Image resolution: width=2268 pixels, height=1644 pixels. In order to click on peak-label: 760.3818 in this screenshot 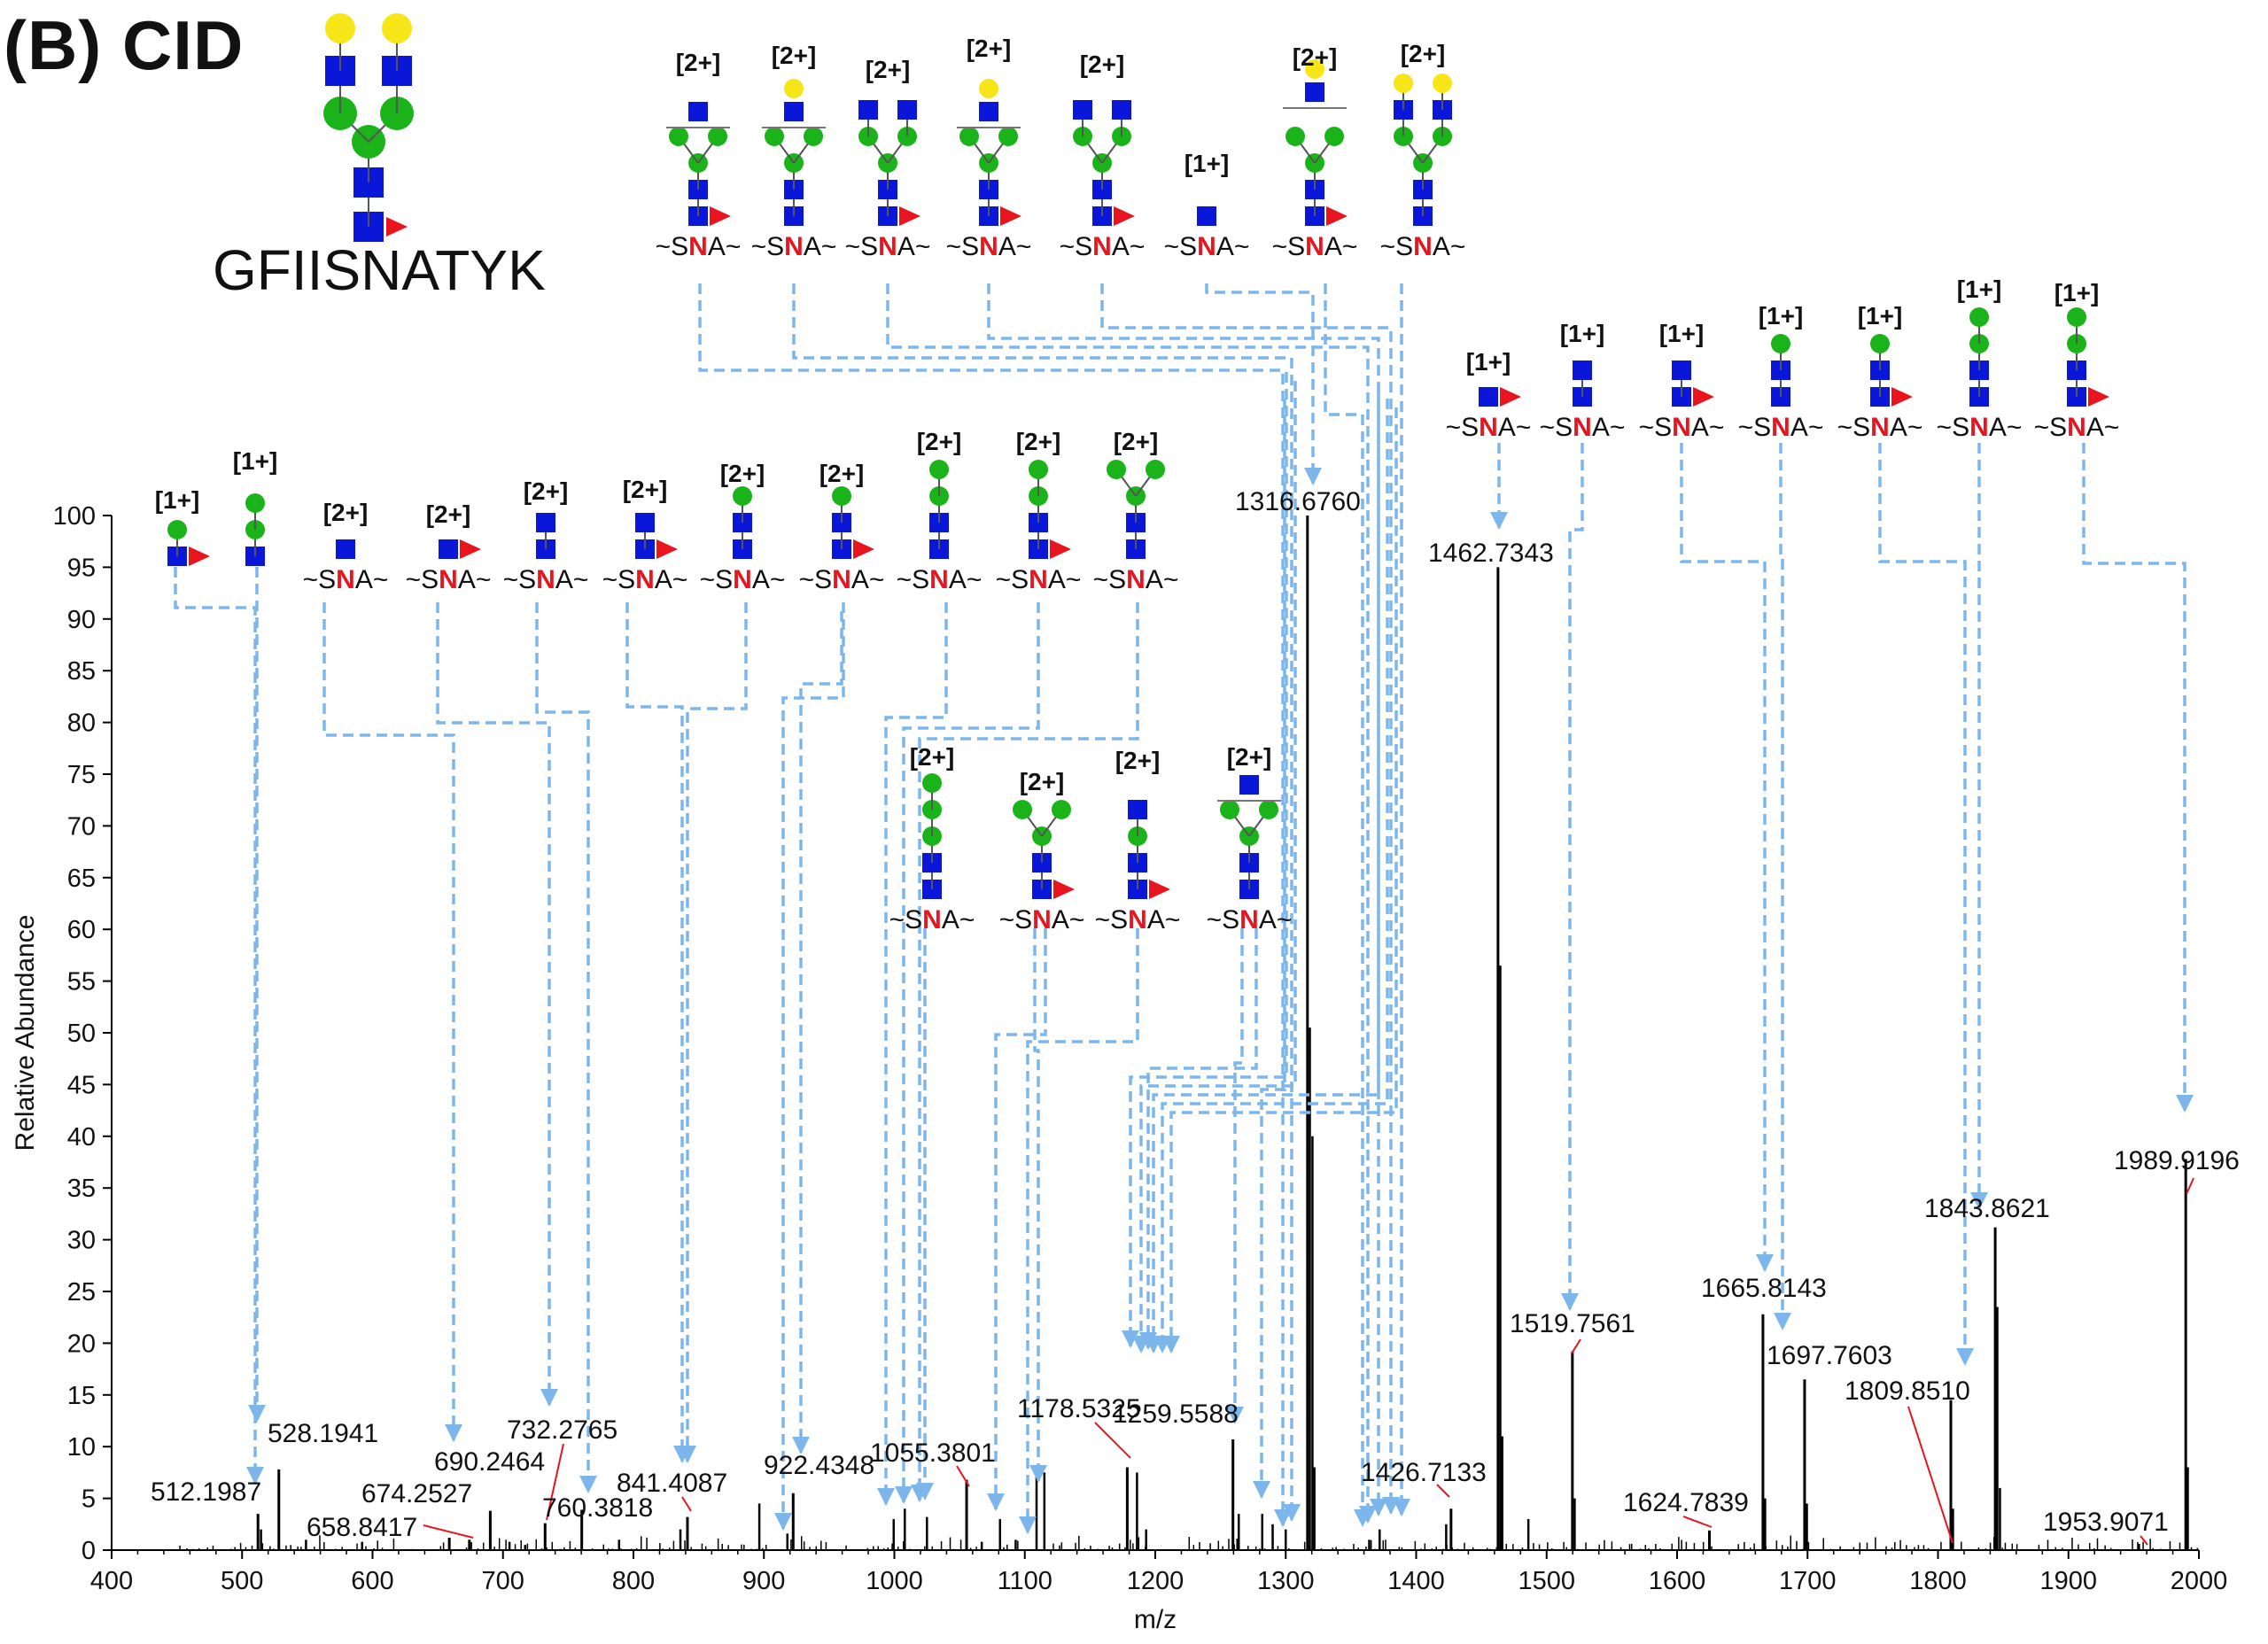, I will do `click(597, 1508)`.